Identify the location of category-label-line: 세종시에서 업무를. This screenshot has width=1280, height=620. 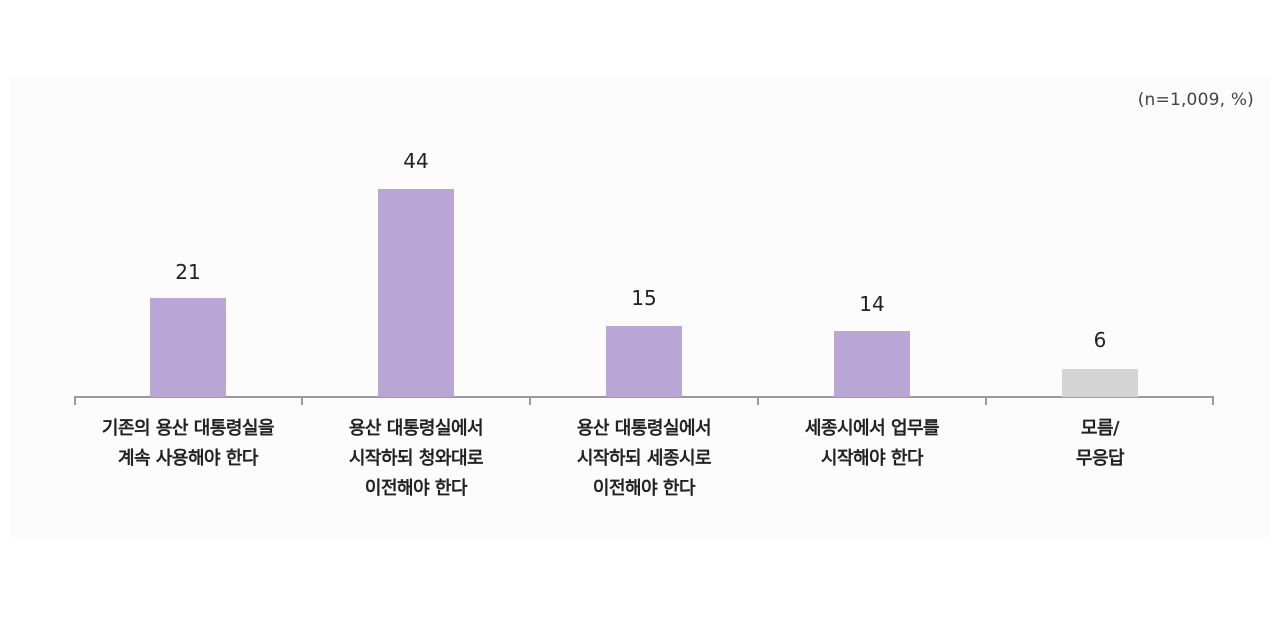
(872, 428).